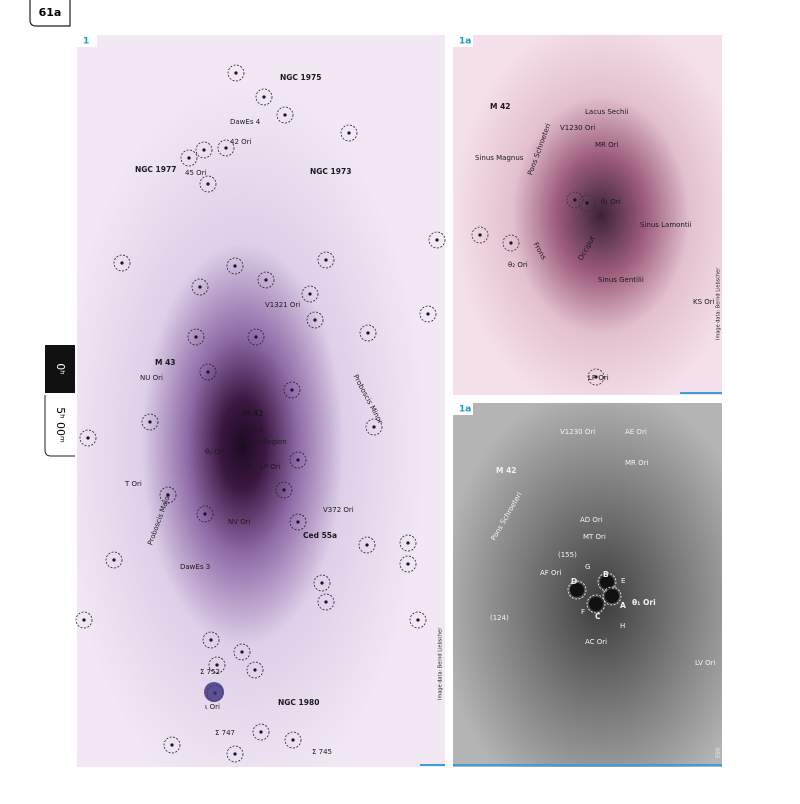 This screenshot has height=804, width=800. I want to click on star-label: ι Ori, so click(212, 707).